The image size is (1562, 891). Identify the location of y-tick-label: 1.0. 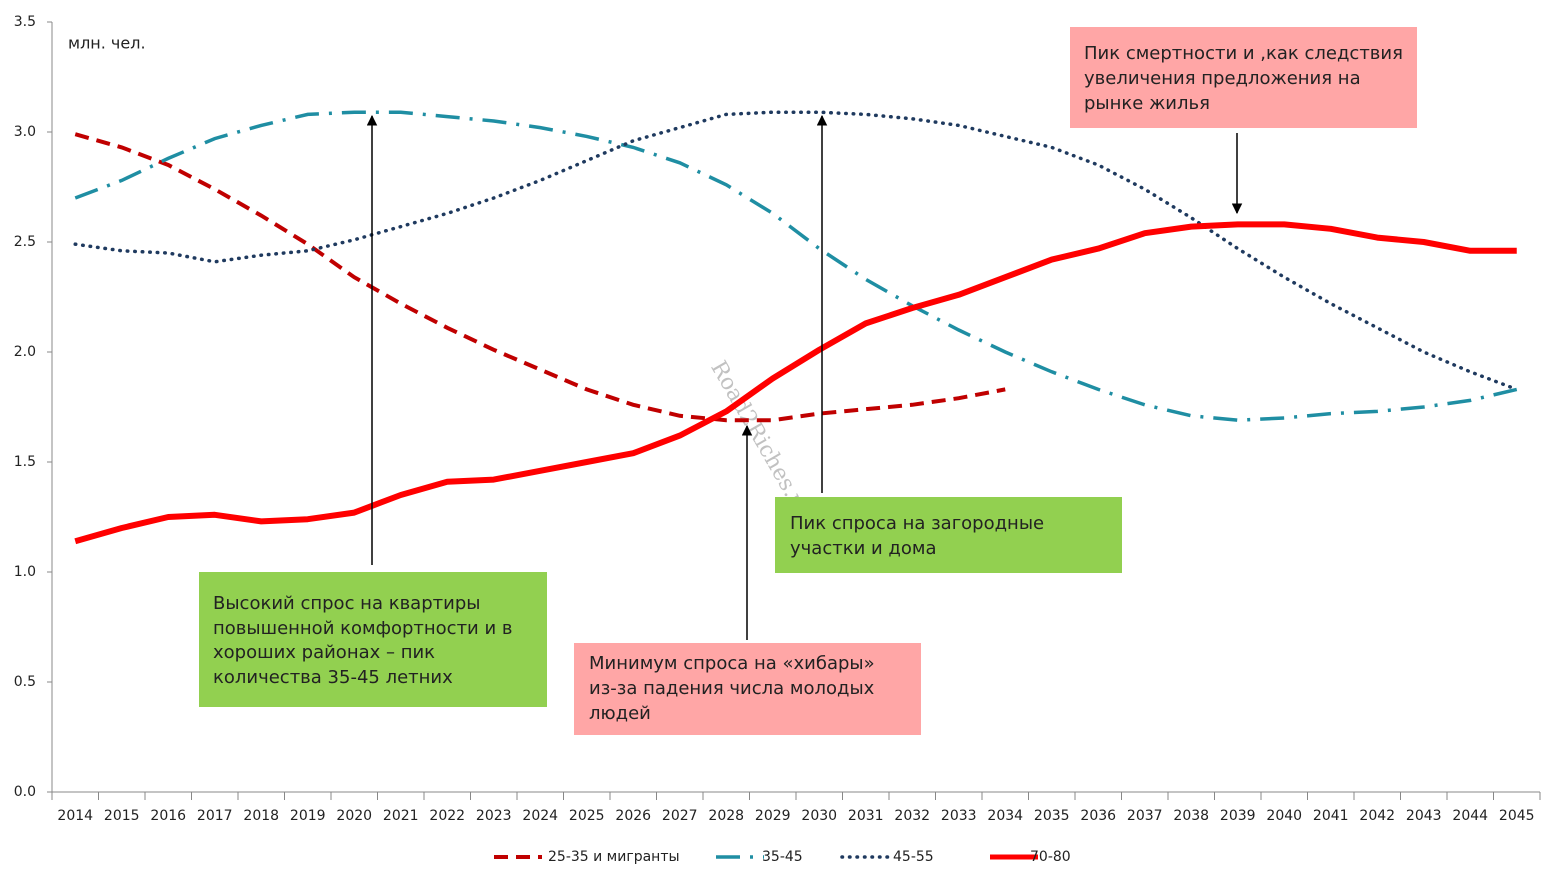
(25, 572).